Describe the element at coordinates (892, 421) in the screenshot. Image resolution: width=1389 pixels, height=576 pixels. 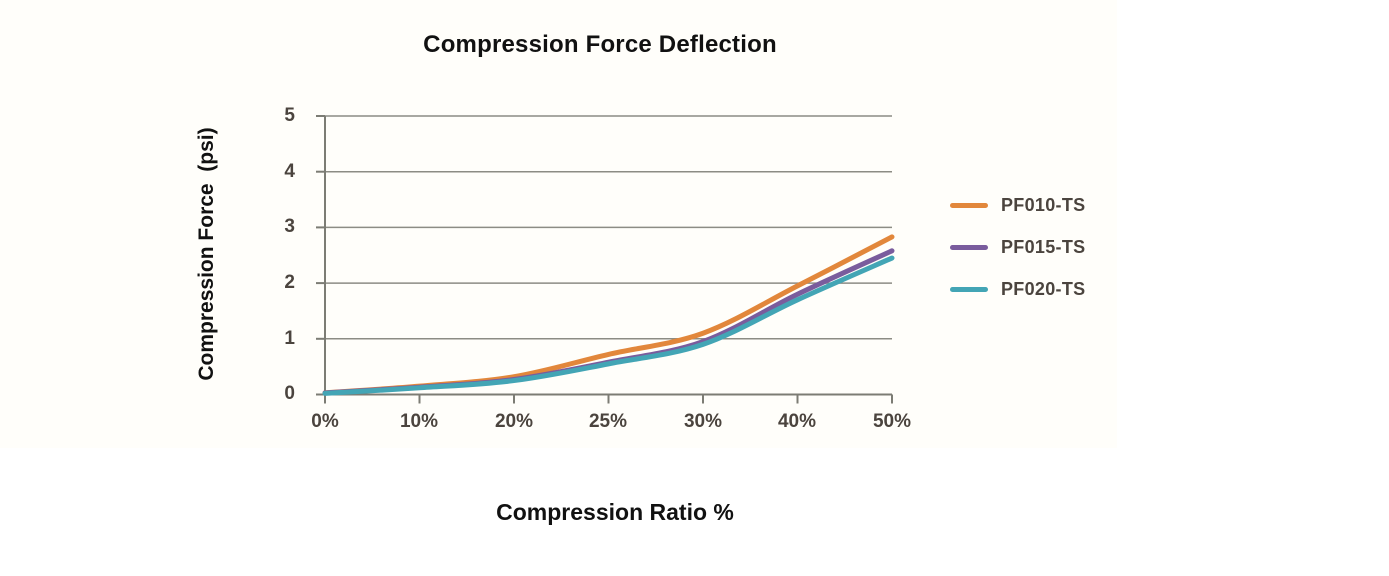
I see `x-tick-label-50: 50%` at that location.